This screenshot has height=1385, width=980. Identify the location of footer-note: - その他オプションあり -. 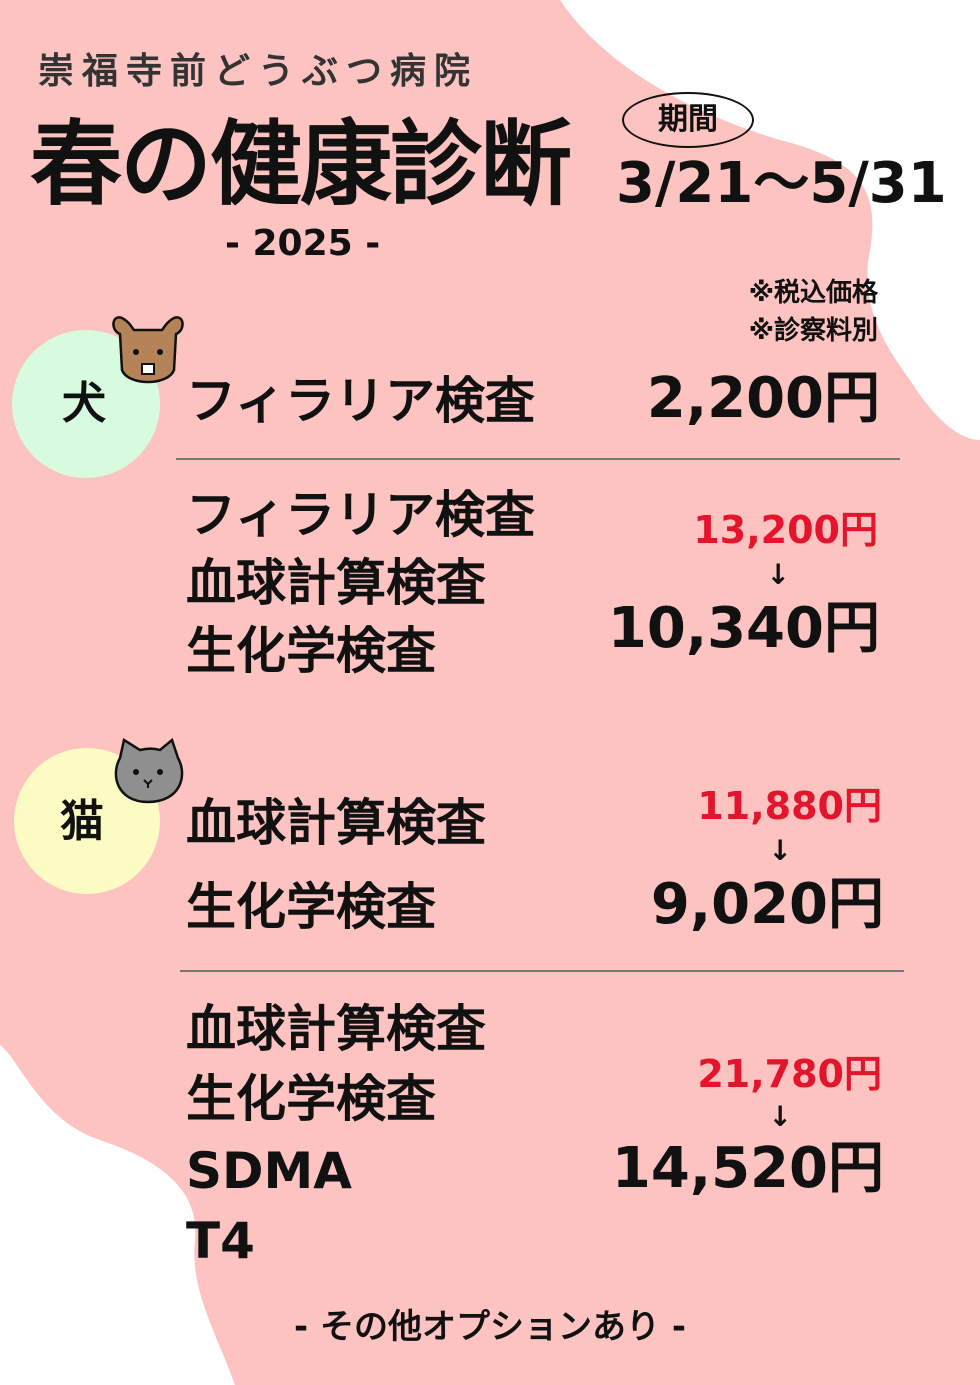
(490, 1327).